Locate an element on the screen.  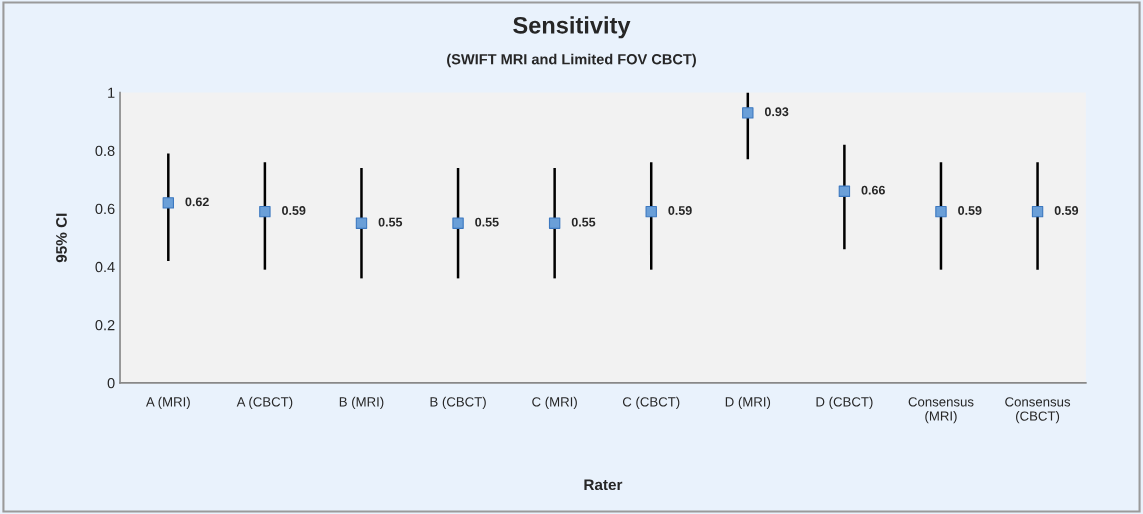
x-tick-label: Consensus (MRI) is located at coordinates (941, 410).